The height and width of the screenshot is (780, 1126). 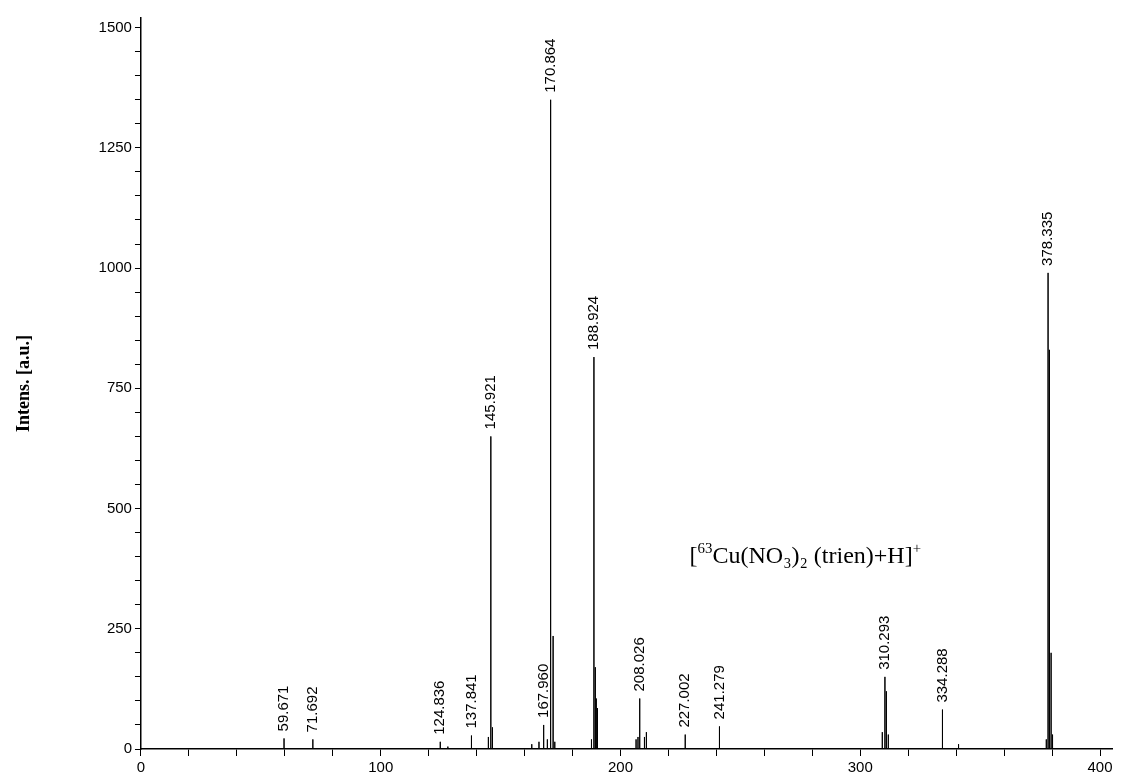 I want to click on annotation: 188.924, so click(x=593, y=323).